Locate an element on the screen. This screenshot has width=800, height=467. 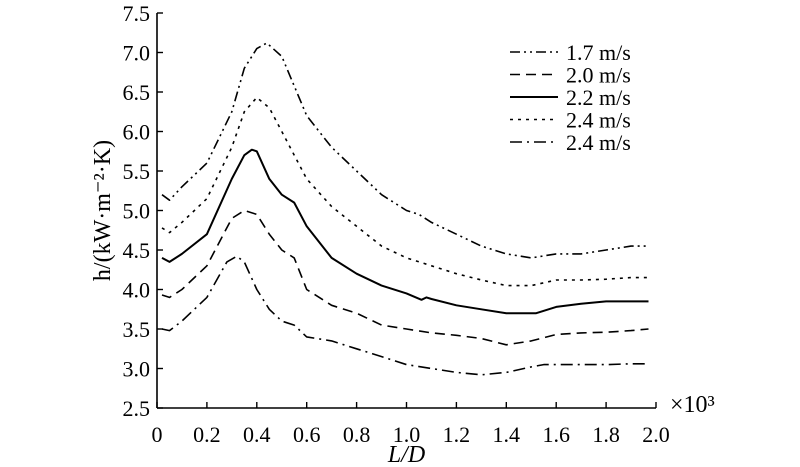
x-tick-label: 0.2 is located at coordinates (207, 434).